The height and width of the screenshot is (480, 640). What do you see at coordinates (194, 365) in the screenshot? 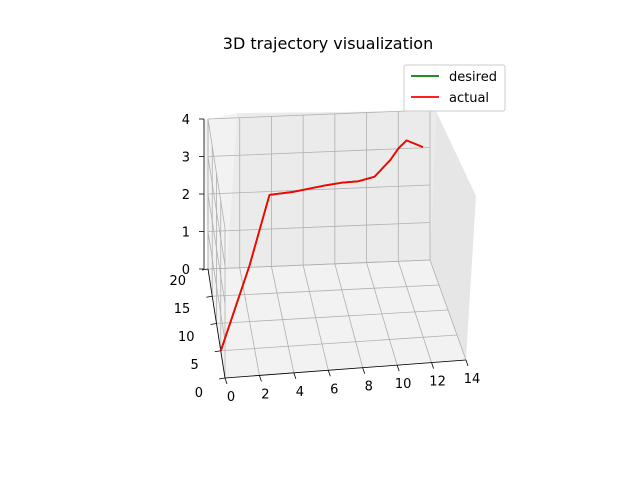
I see `y-tick-label: 5` at bounding box center [194, 365].